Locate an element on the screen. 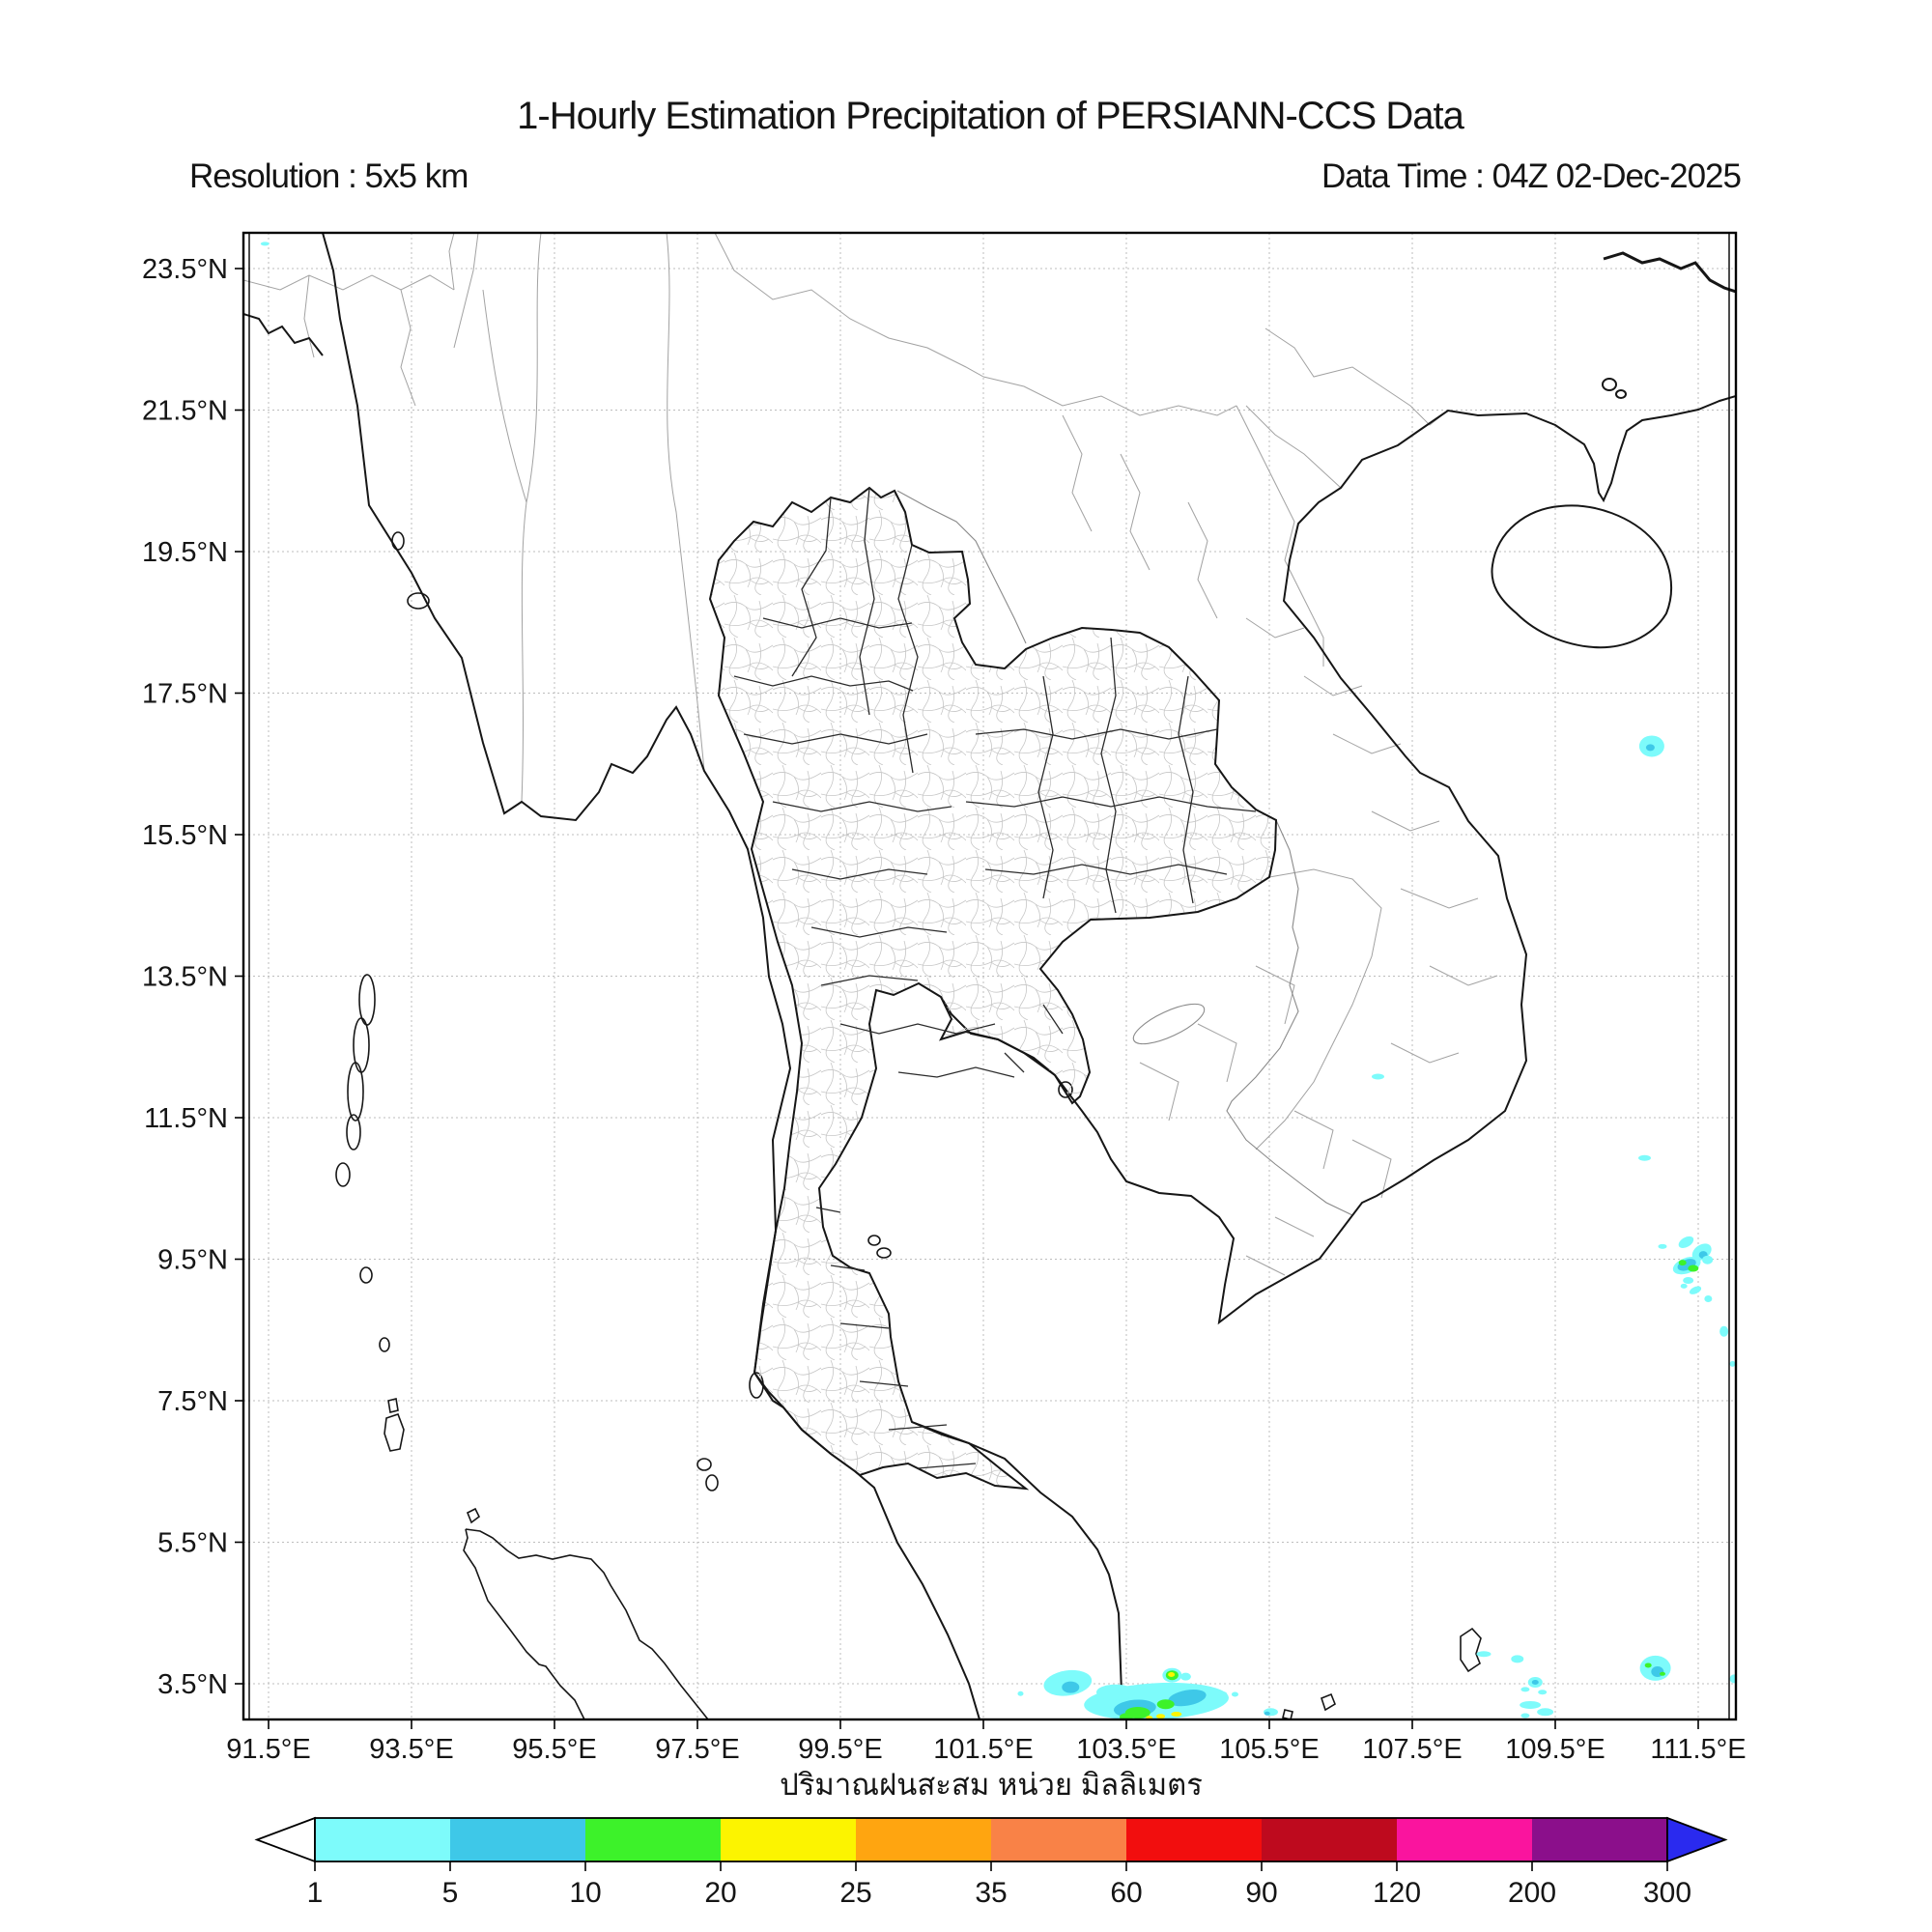  colorbar-tick-label: 10 is located at coordinates (585, 1893).